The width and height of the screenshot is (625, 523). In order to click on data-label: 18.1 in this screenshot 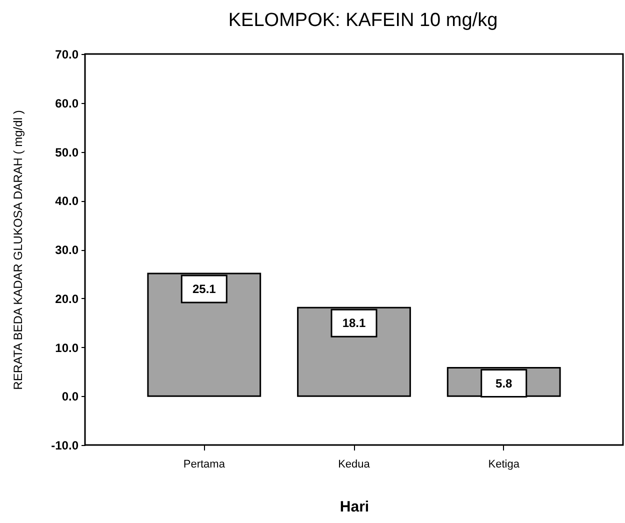, I will do `click(354, 323)`.